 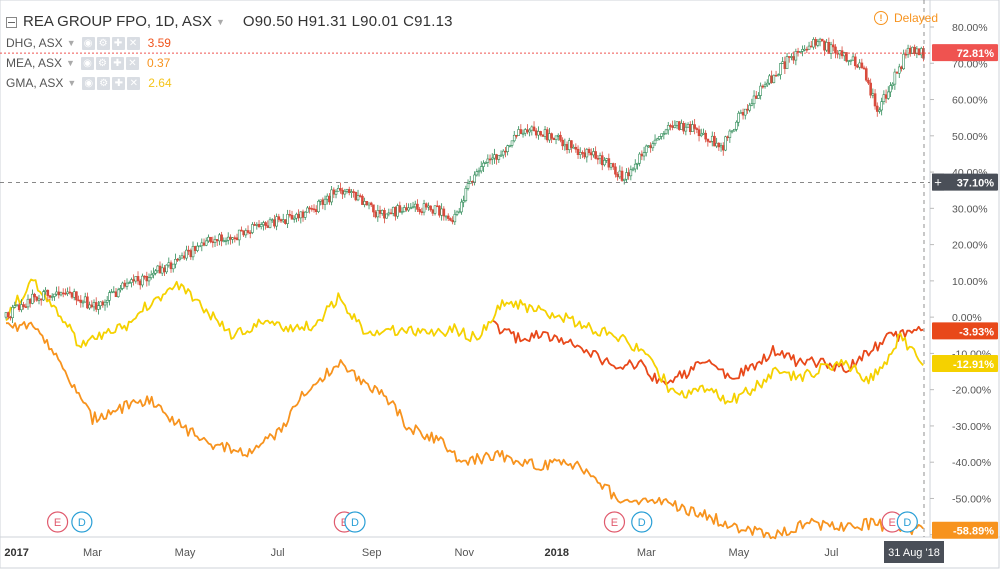 I want to click on price-label-badge: -58.89%, so click(x=965, y=530).